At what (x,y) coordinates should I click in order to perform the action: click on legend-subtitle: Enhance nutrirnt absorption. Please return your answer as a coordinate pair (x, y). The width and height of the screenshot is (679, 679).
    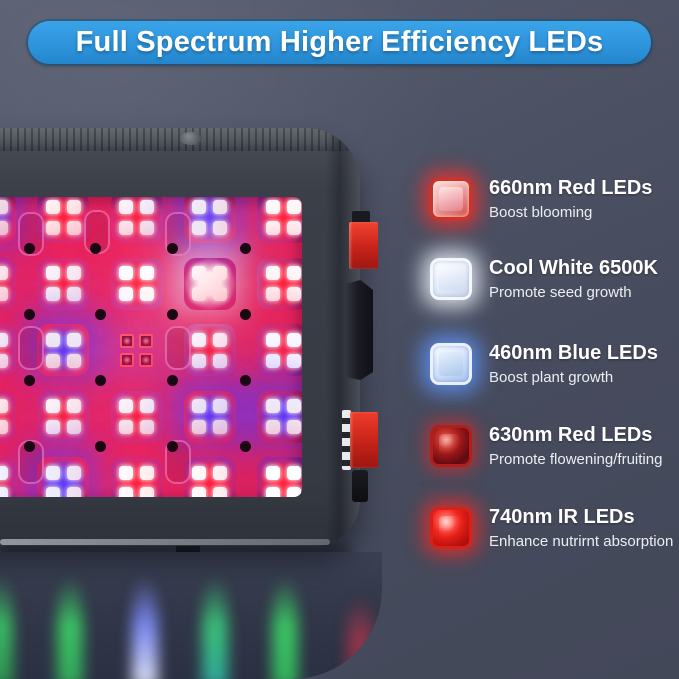
    Looking at the image, I should click on (581, 541).